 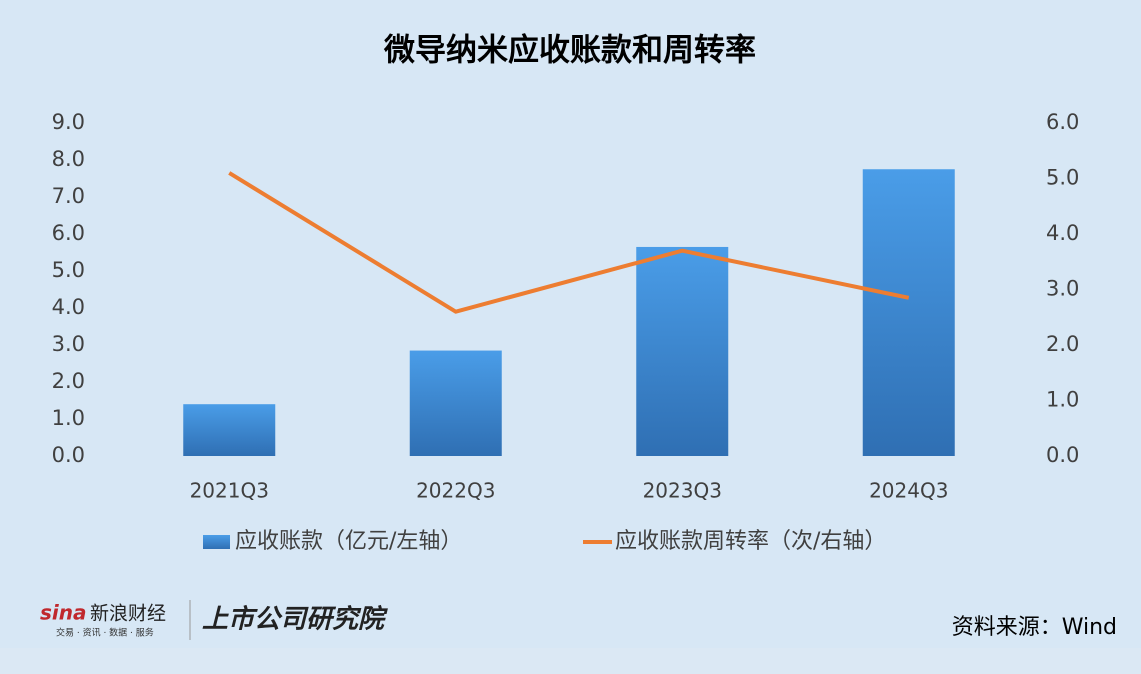 What do you see at coordinates (1062, 122) in the screenshot?
I see `y2-tick-label: 6.0` at bounding box center [1062, 122].